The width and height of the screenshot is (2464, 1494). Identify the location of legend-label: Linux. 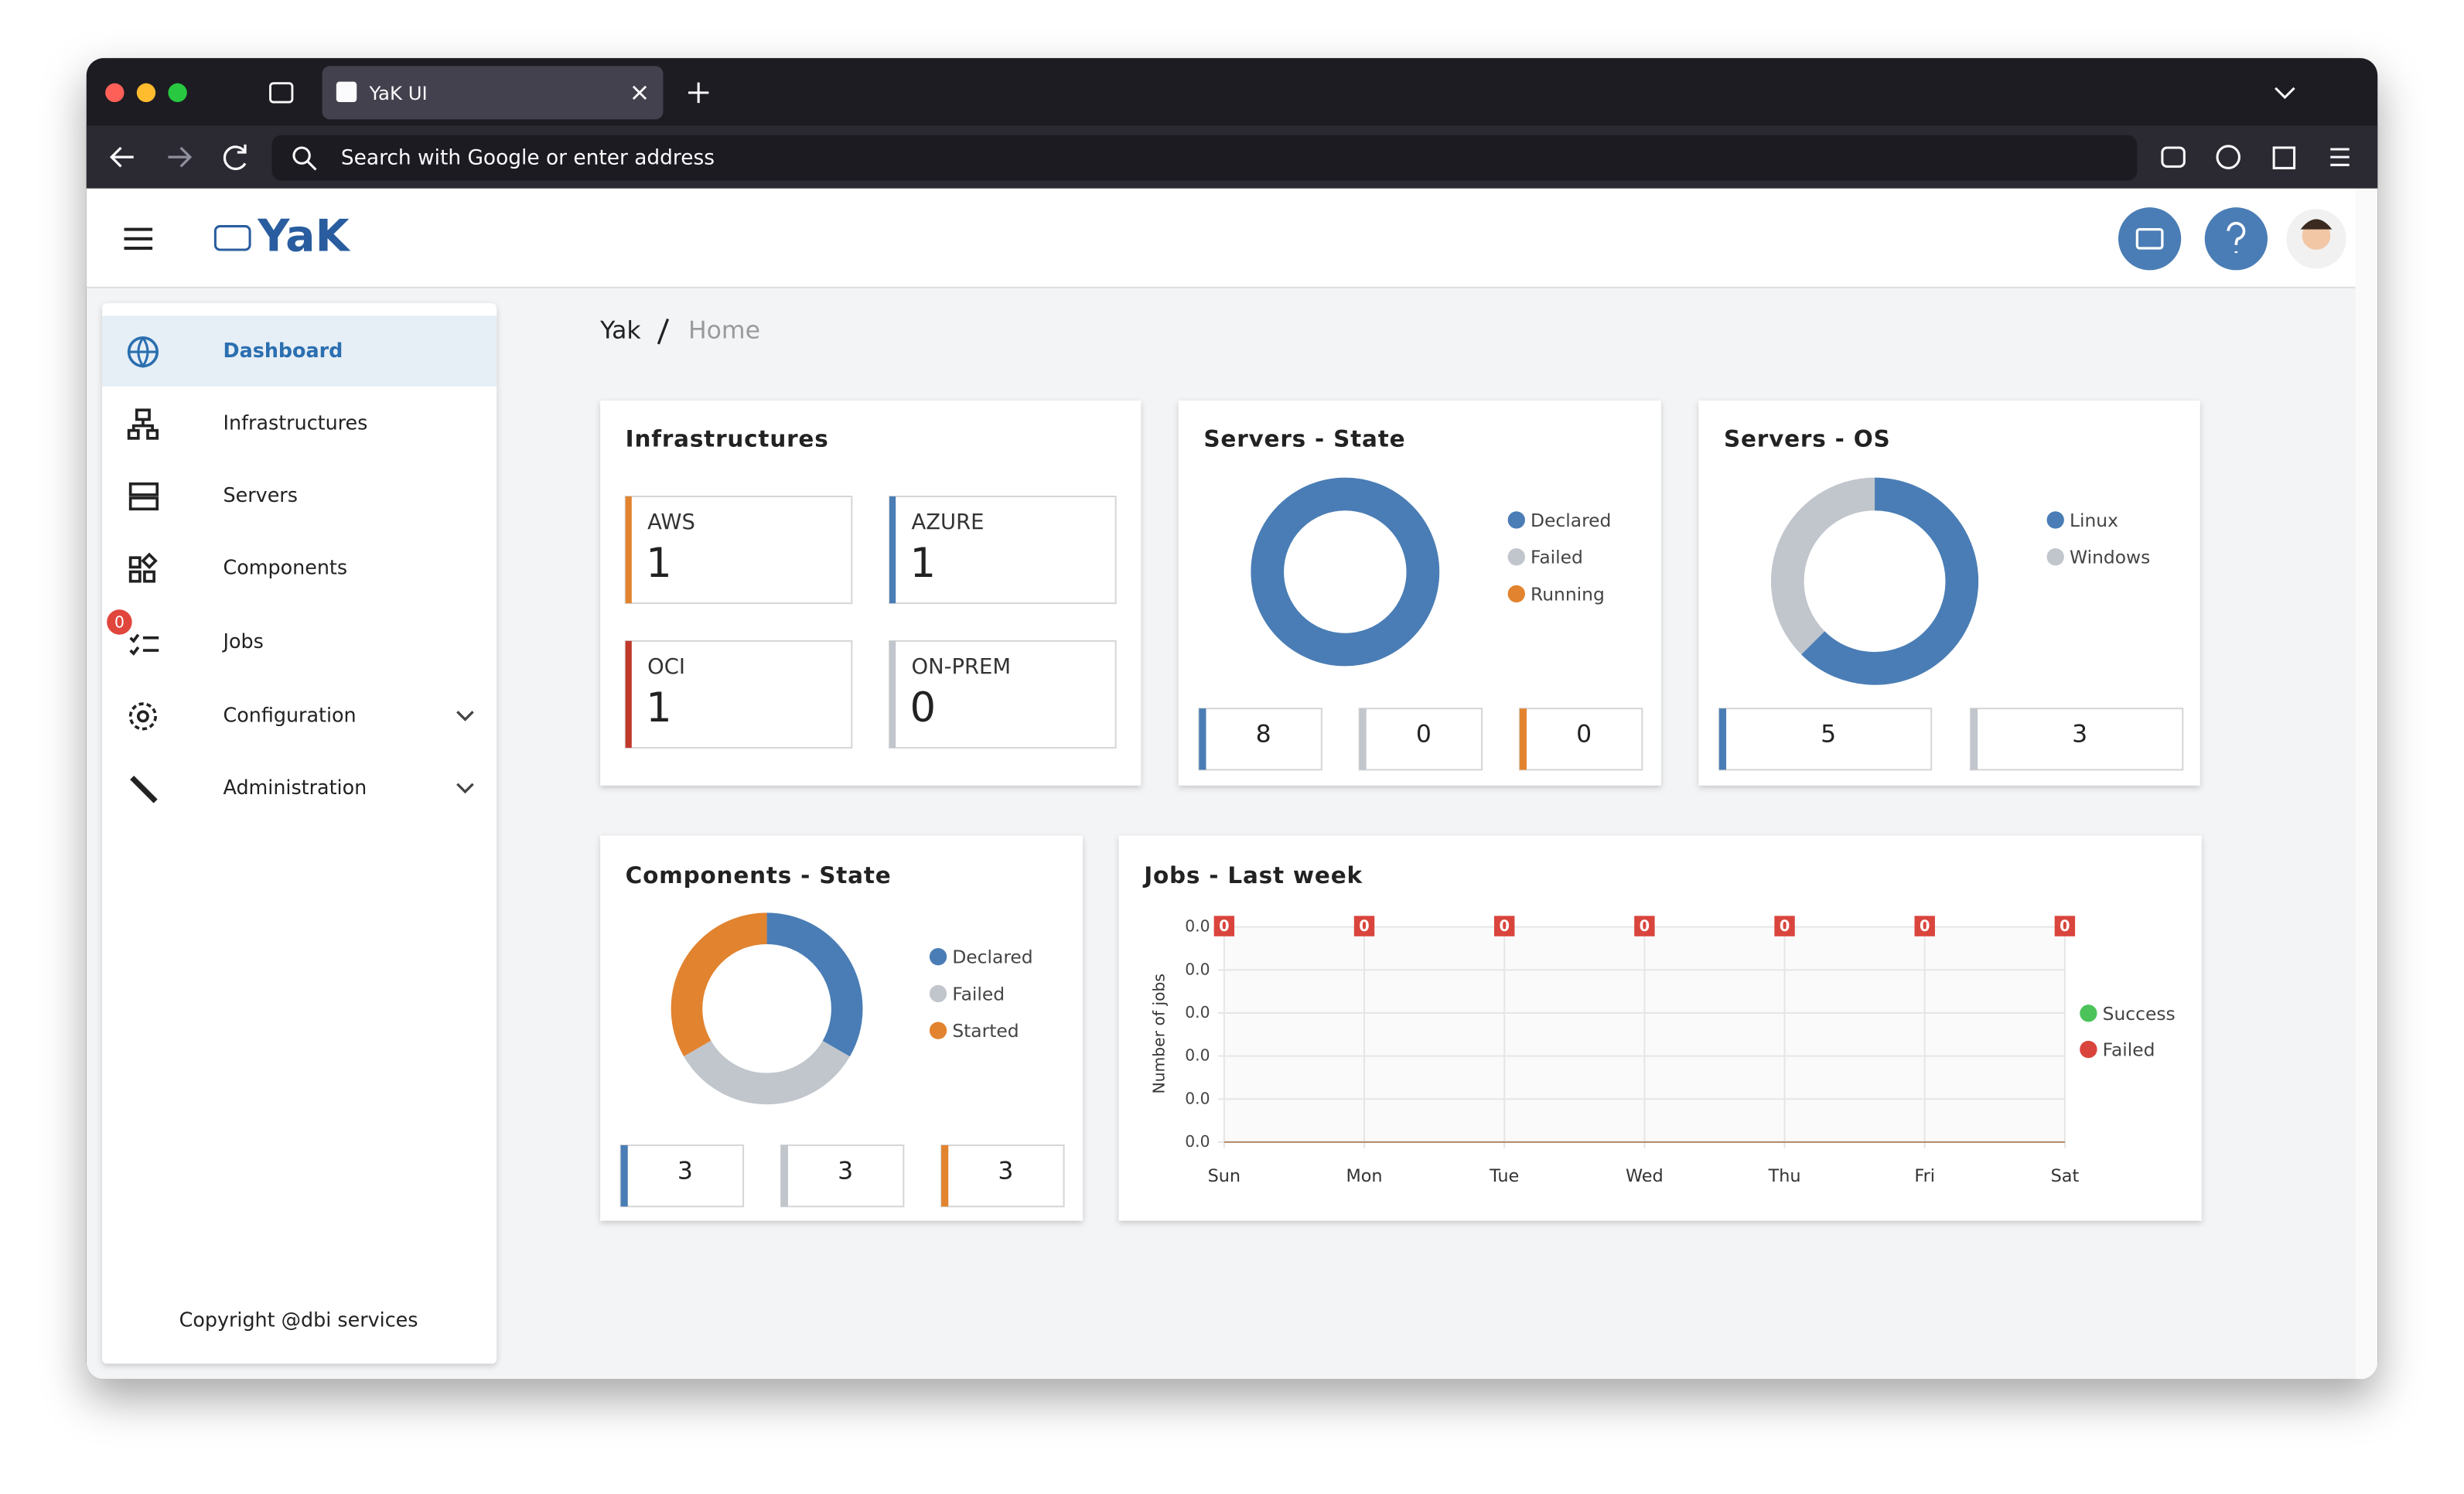
(2094, 520).